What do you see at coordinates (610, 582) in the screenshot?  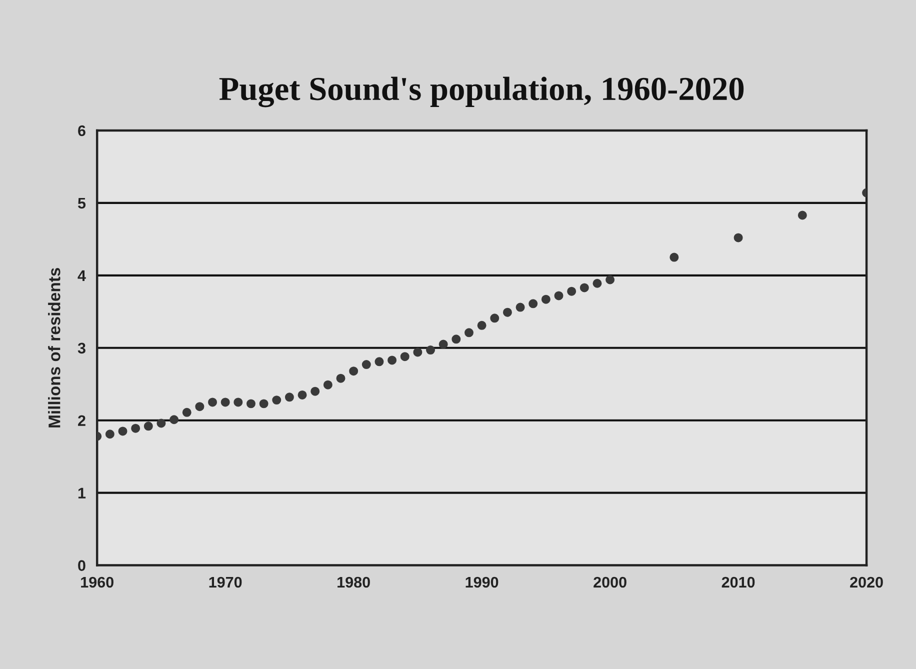 I see `x-tick-label: 2000` at bounding box center [610, 582].